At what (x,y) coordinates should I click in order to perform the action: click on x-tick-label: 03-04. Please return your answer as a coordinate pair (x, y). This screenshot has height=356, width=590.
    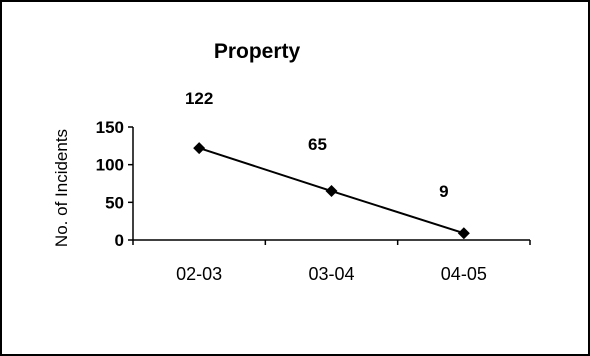
    Looking at the image, I should click on (331, 274).